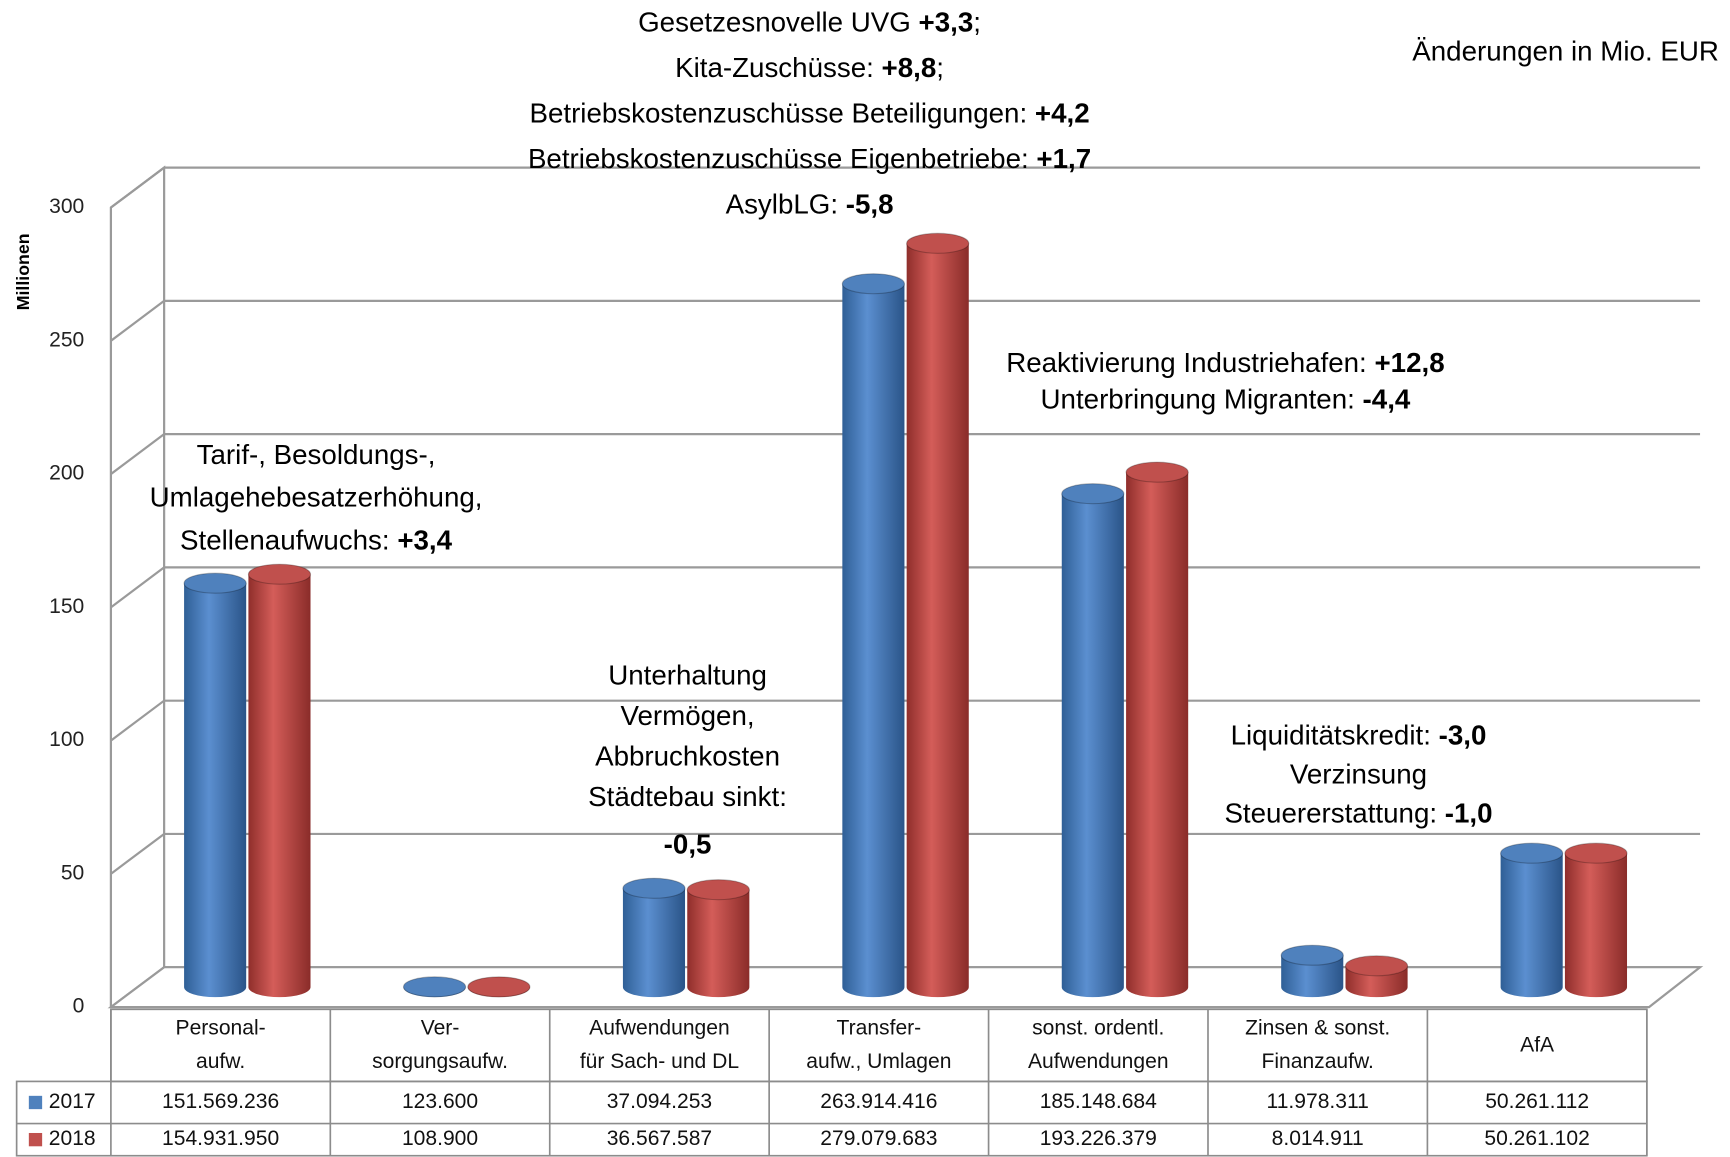 The height and width of the screenshot is (1157, 1730). I want to click on annotation-text: -5,8, so click(870, 204).